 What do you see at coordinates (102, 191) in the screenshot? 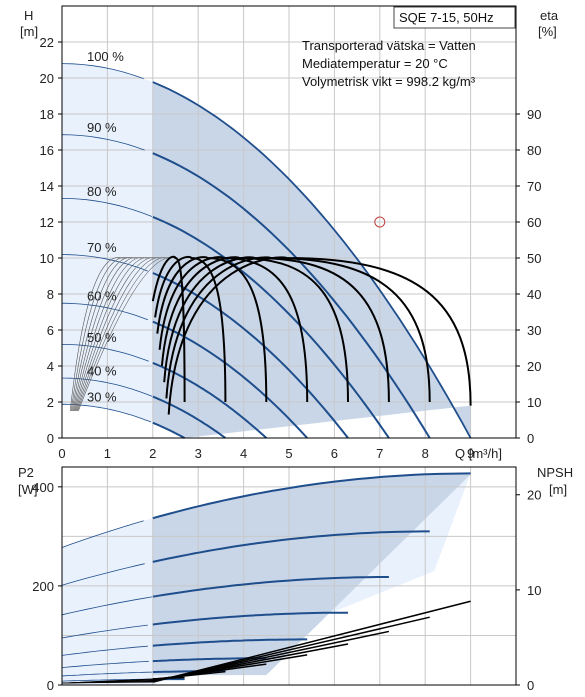
I see `speed-label-80: 80 %` at bounding box center [102, 191].